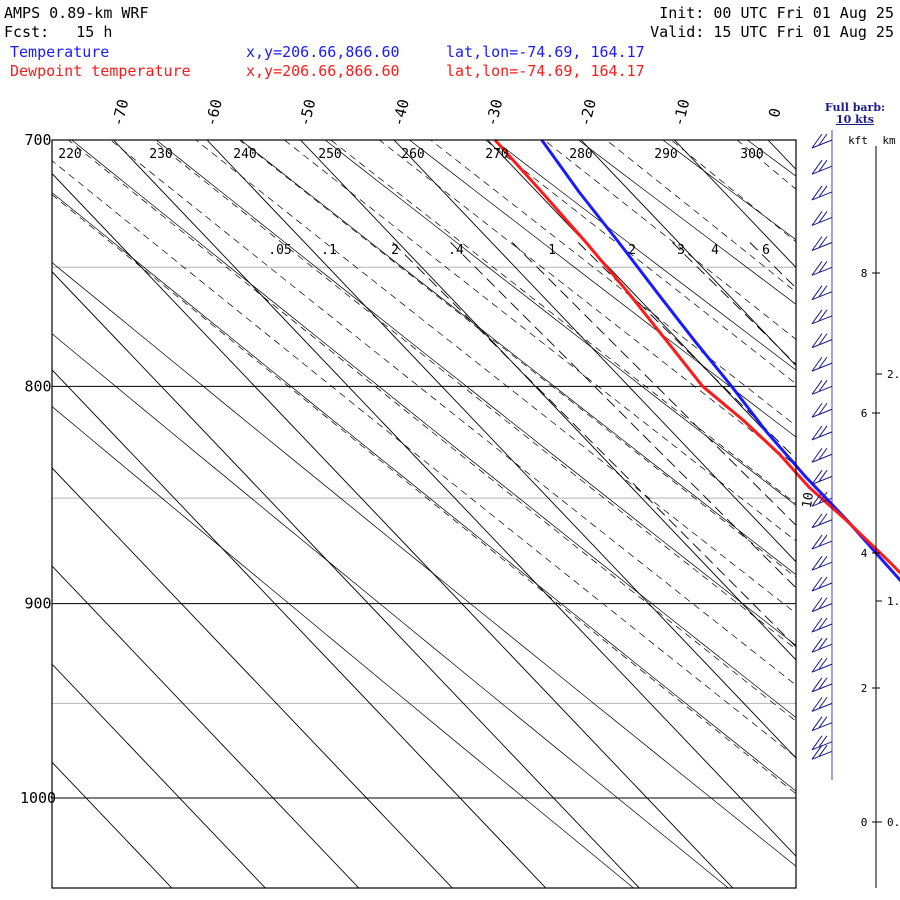 The height and width of the screenshot is (900, 900). I want to click on dry-adiabat-label: 290, so click(665, 154).